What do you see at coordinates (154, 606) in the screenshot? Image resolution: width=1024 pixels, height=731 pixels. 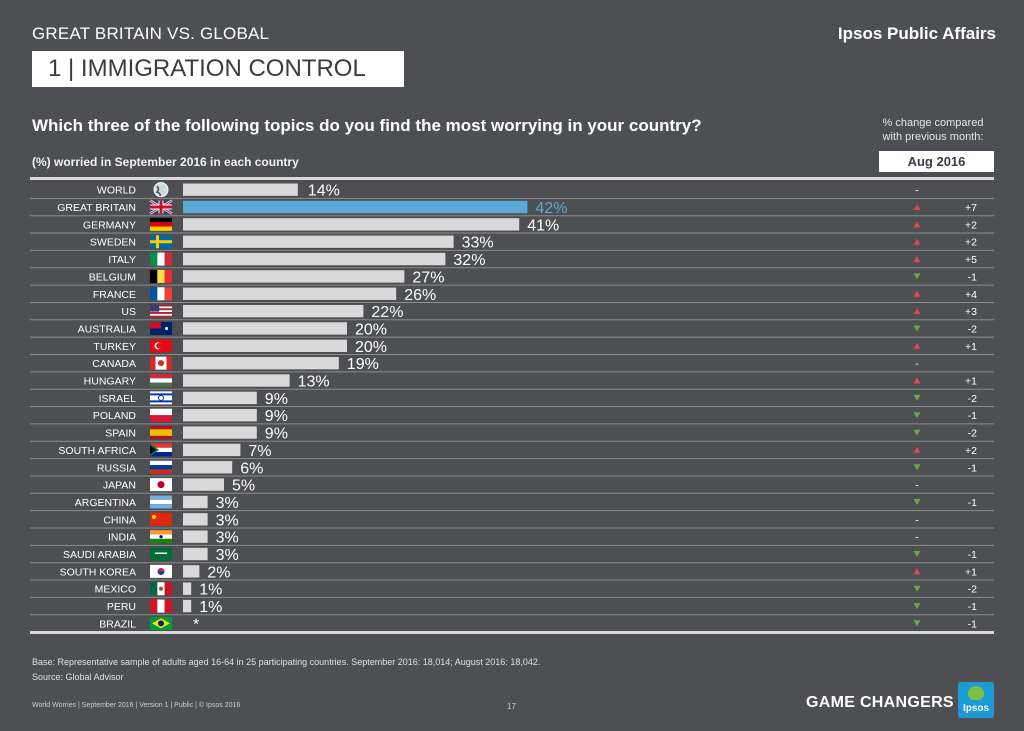 I see `flag-pe-stripe` at bounding box center [154, 606].